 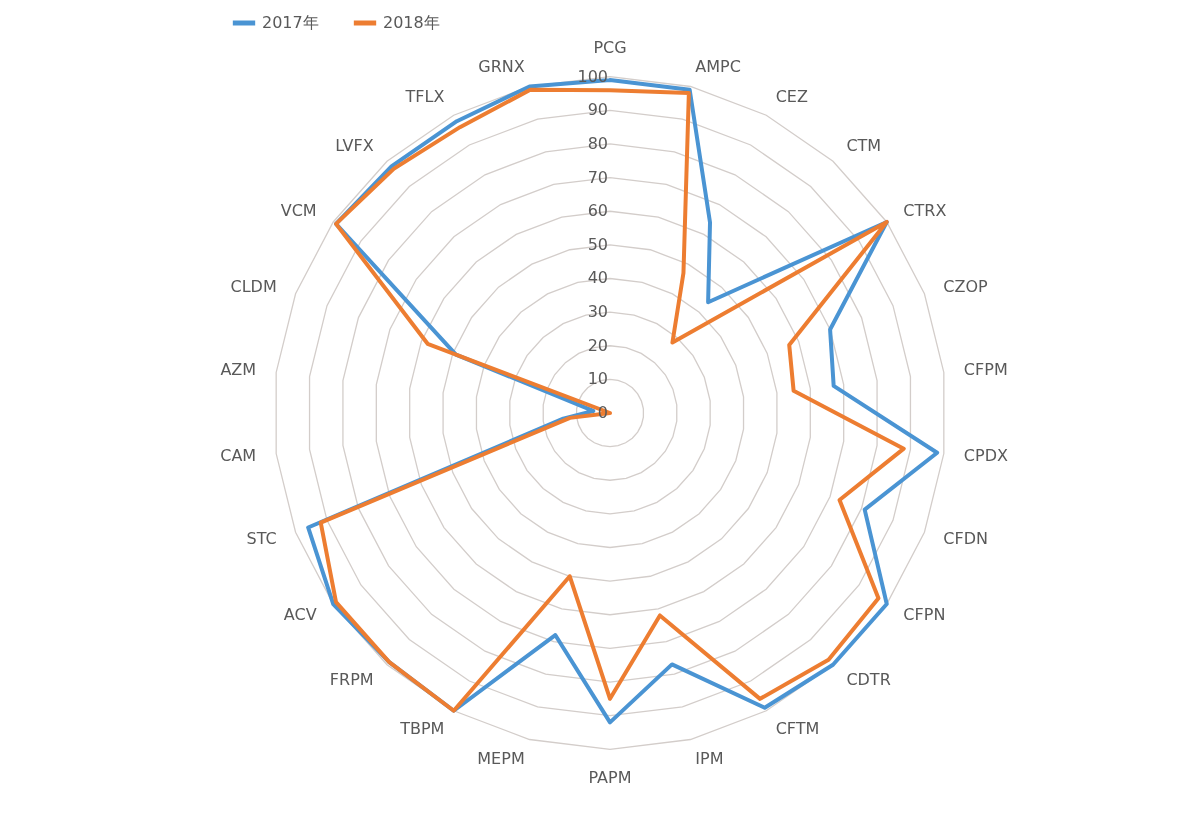 What do you see at coordinates (424, 97) in the screenshot?
I see `spoke-label: TFLX` at bounding box center [424, 97].